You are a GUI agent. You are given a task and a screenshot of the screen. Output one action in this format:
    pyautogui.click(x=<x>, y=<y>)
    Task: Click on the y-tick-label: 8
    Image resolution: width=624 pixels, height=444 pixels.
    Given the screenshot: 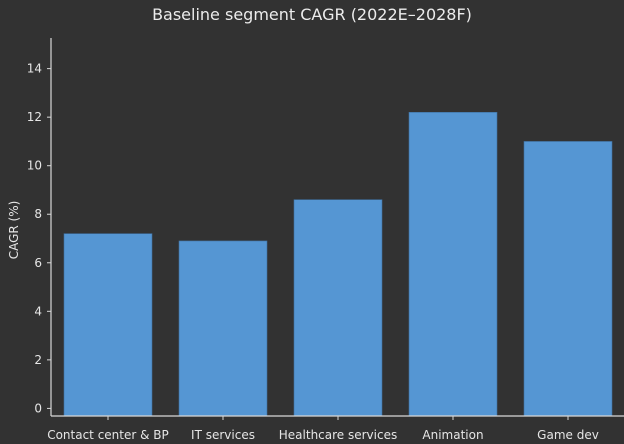 What is the action you would take?
    pyautogui.click(x=38, y=214)
    